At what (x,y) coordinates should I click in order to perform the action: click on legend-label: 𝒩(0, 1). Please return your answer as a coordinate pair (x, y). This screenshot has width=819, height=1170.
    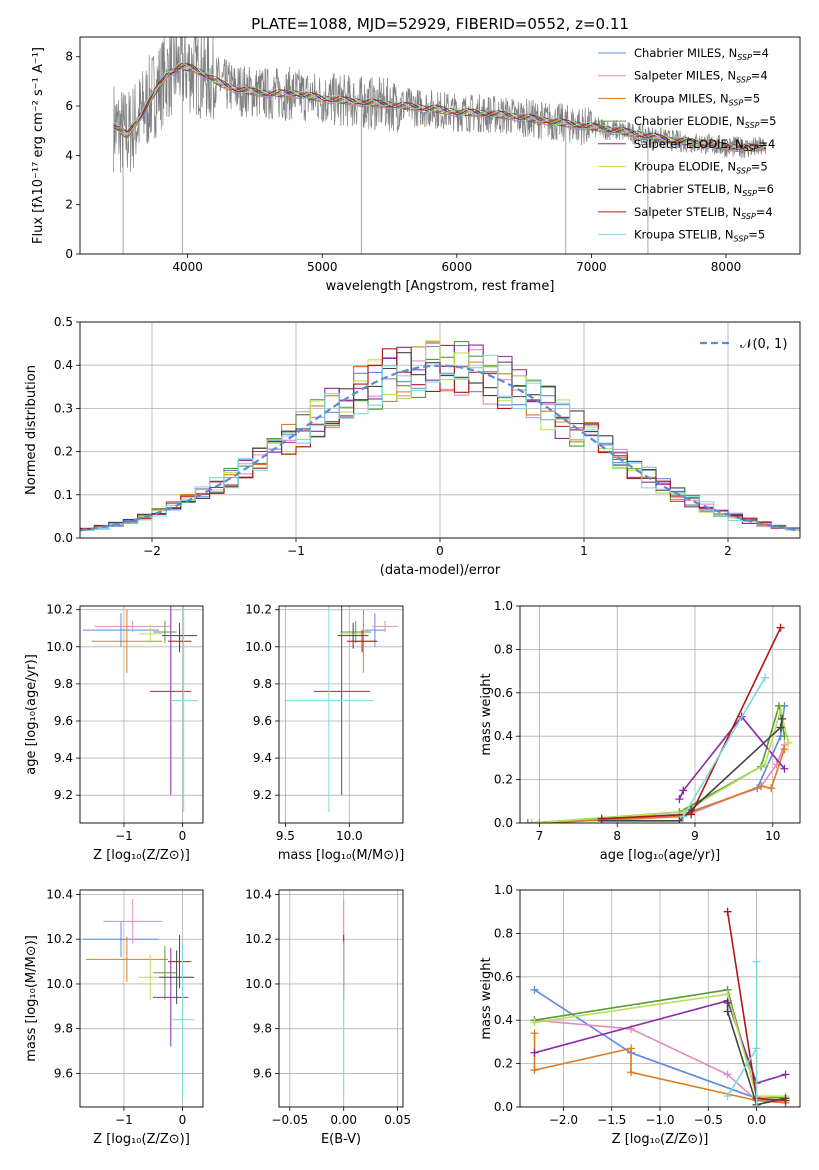
    Looking at the image, I should click on (763, 344).